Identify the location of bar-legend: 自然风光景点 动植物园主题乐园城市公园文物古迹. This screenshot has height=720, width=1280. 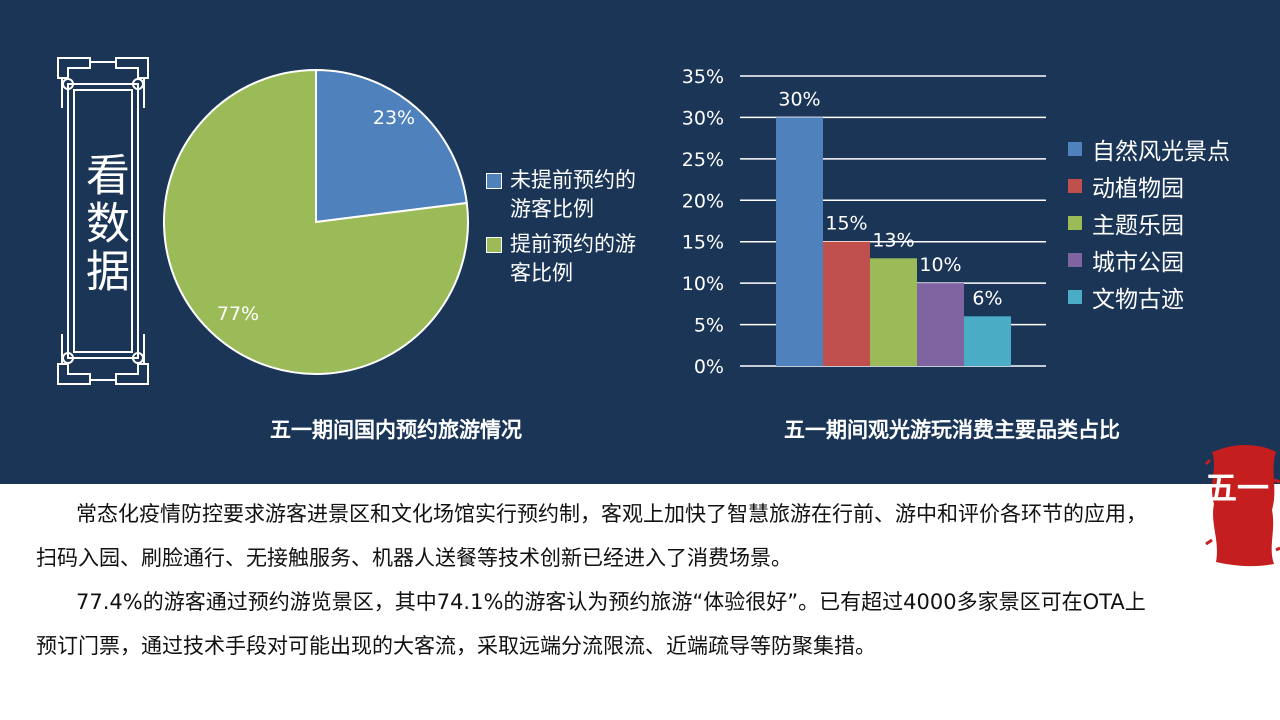
(1149, 222).